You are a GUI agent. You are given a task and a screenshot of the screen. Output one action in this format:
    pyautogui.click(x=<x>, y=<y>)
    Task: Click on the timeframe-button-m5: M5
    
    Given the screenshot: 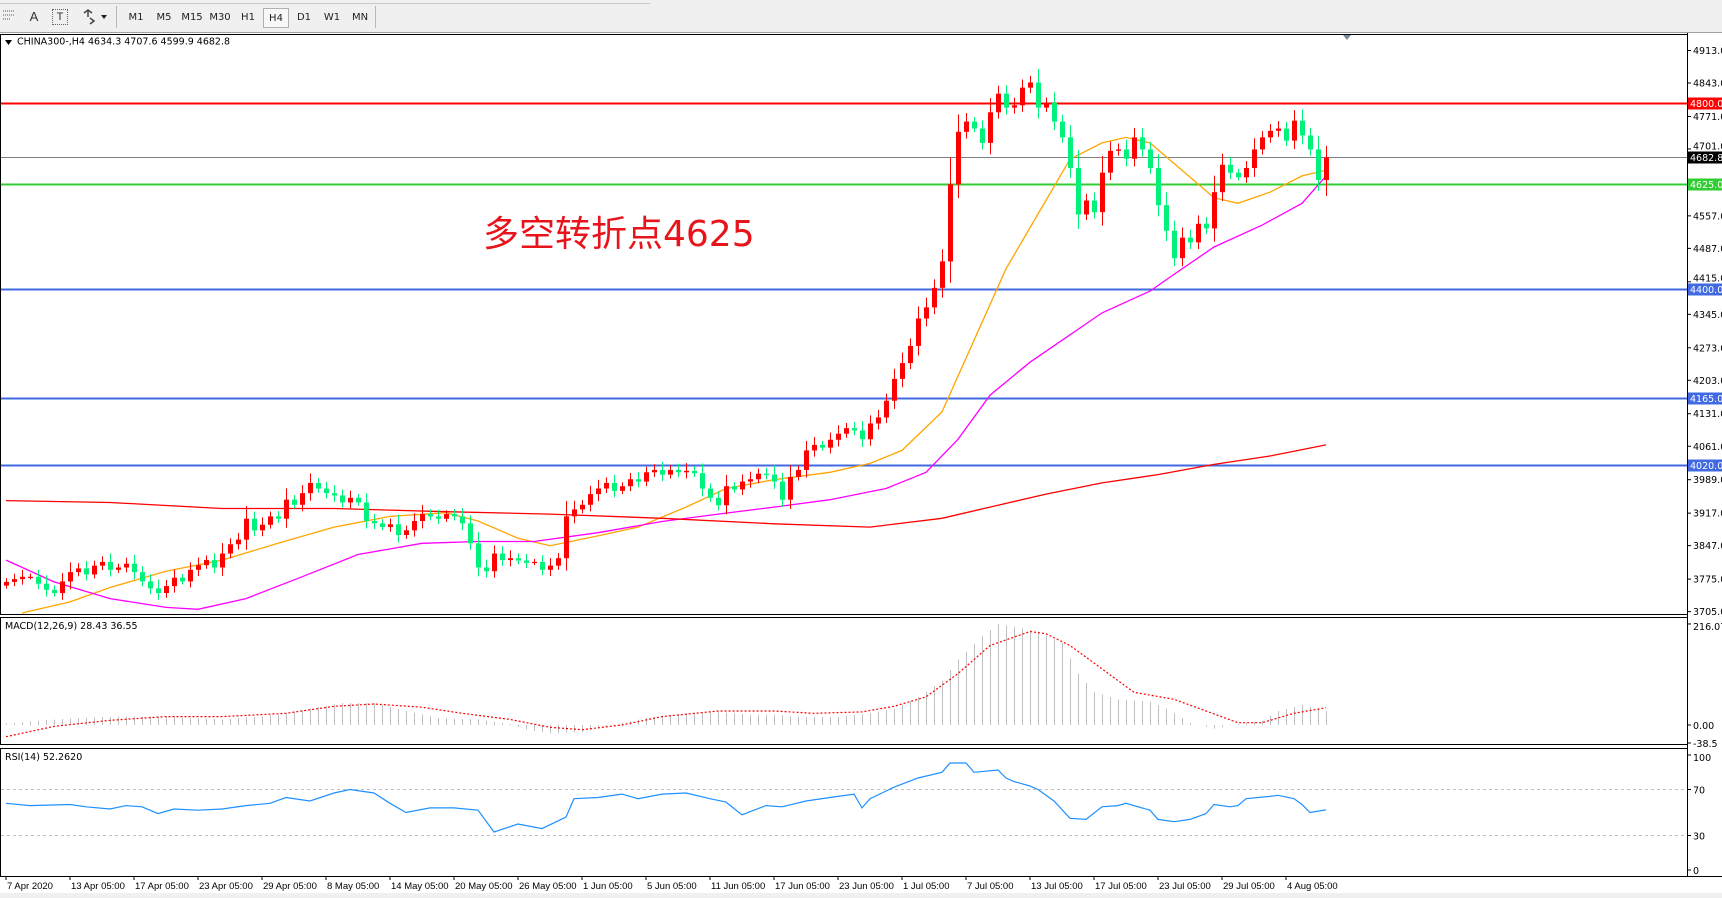 What is the action you would take?
    pyautogui.click(x=164, y=17)
    